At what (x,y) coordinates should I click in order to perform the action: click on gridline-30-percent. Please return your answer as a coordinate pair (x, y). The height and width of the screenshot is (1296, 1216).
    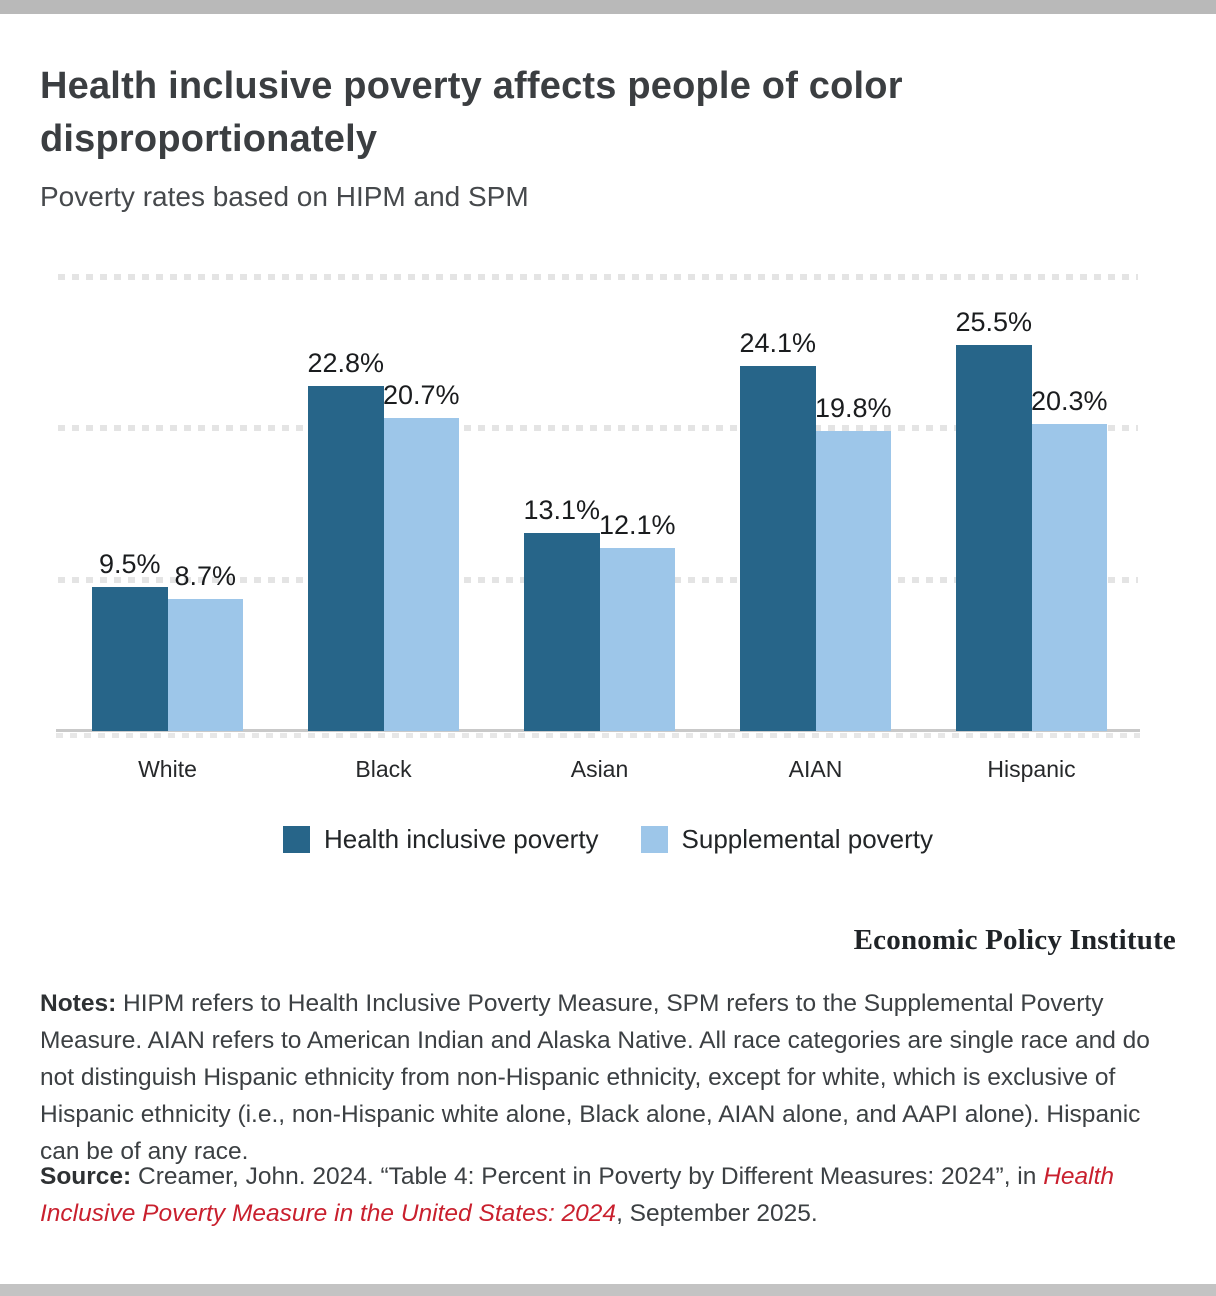
    Looking at the image, I should click on (598, 277).